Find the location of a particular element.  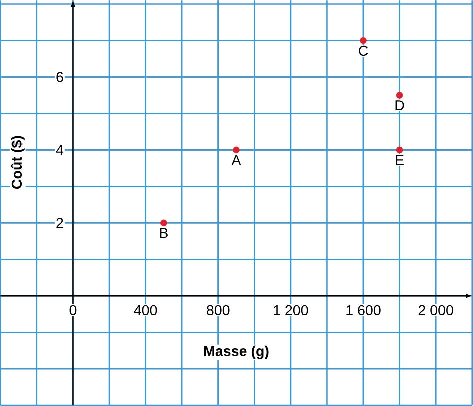

x-tick-label: 2 000 is located at coordinates (436, 310).